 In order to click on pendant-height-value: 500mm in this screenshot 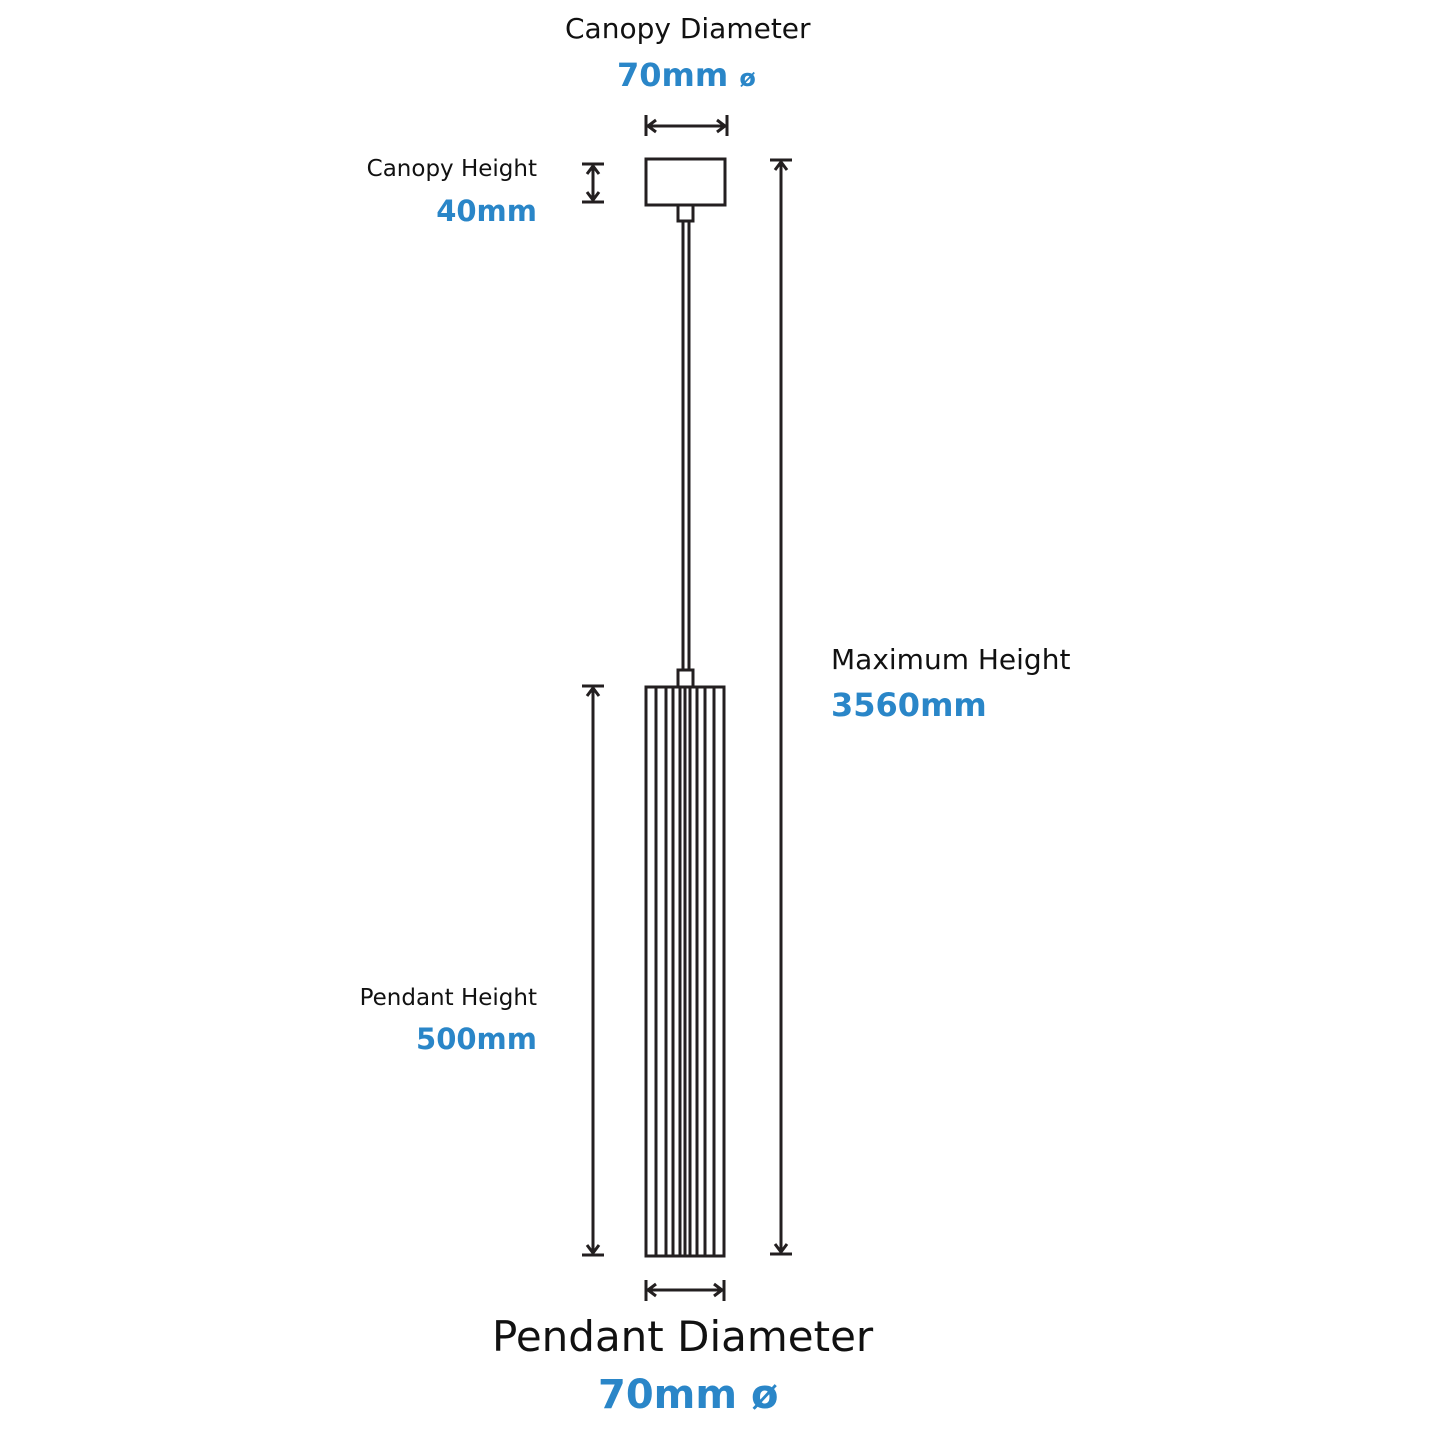, I will do `click(476, 1039)`.